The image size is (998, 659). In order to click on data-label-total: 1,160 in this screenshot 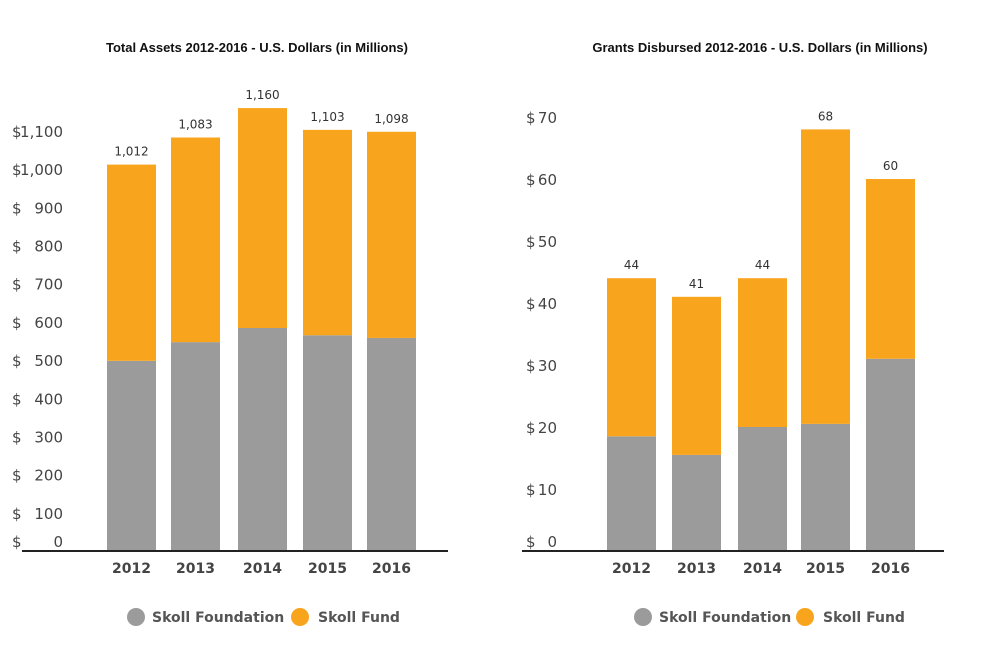, I will do `click(262, 95)`.